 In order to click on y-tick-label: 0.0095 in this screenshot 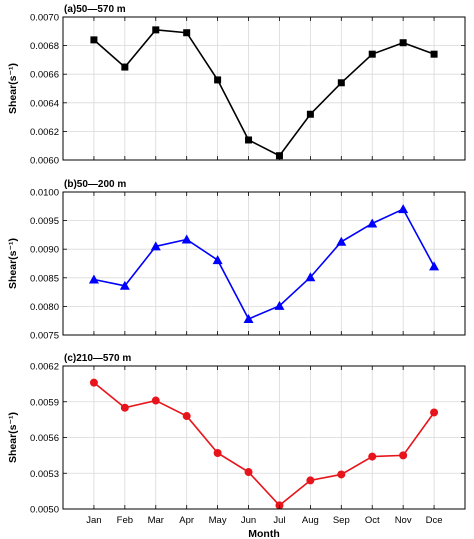, I will do `click(44, 221)`.